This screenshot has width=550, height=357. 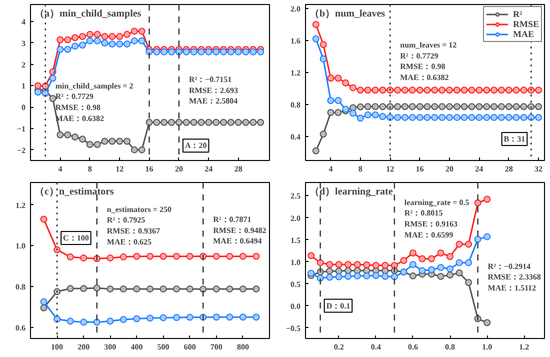 What do you see at coordinates (295, 284) in the screenshot?
I see `y-tick-label: 0.5` at bounding box center [295, 284].